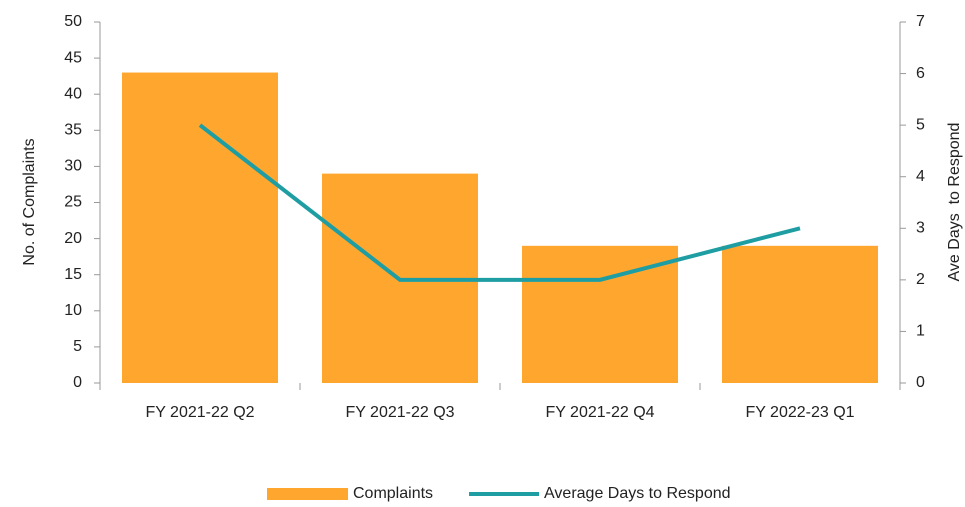 Image resolution: width=965 pixels, height=507 pixels. Describe the element at coordinates (920, 124) in the screenshot. I see `y2-tick-label: 5` at that location.